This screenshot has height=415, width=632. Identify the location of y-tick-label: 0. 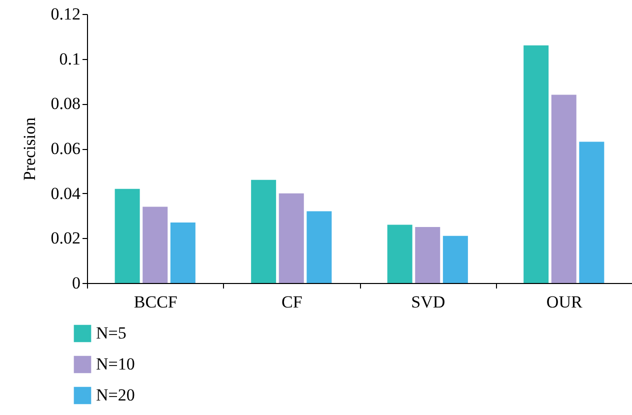
(76, 283).